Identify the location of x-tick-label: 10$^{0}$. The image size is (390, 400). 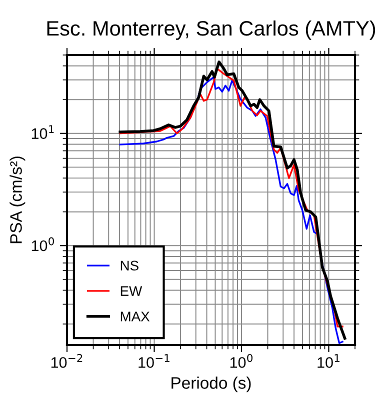
(241, 361).